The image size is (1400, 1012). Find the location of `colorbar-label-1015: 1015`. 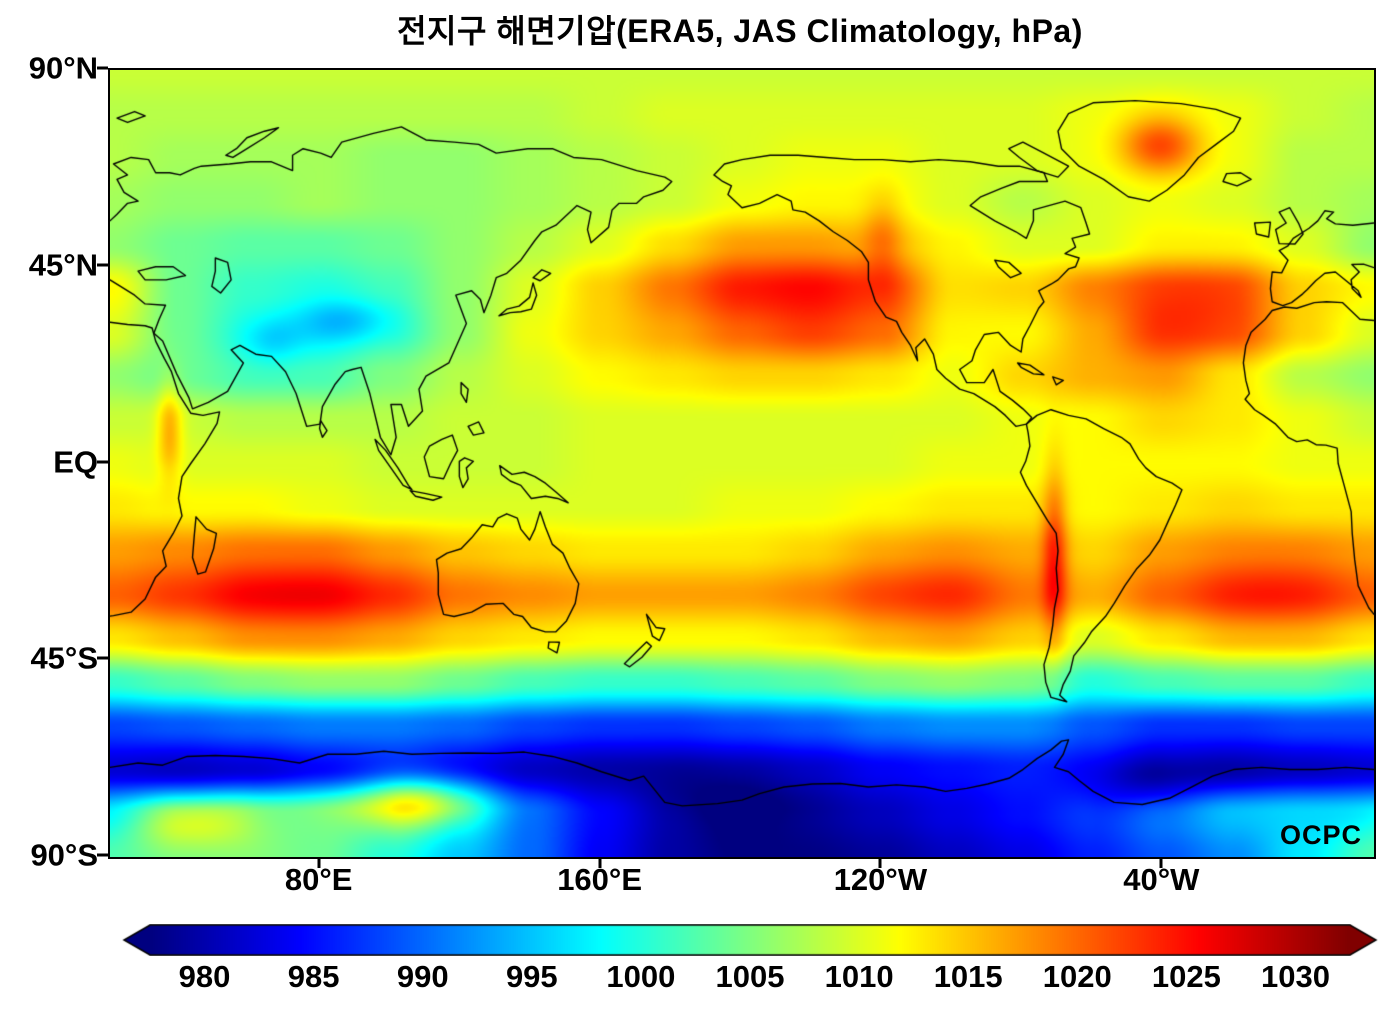

colorbar-label-1015: 1015 is located at coordinates (968, 976).